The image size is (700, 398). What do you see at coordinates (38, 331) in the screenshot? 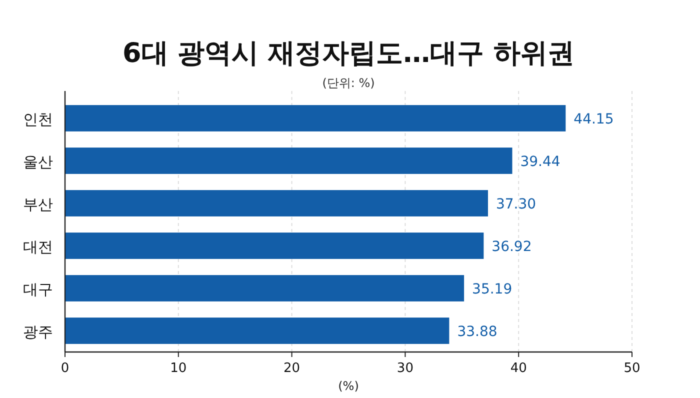
I see `y-tick-label: 광주` at bounding box center [38, 331].